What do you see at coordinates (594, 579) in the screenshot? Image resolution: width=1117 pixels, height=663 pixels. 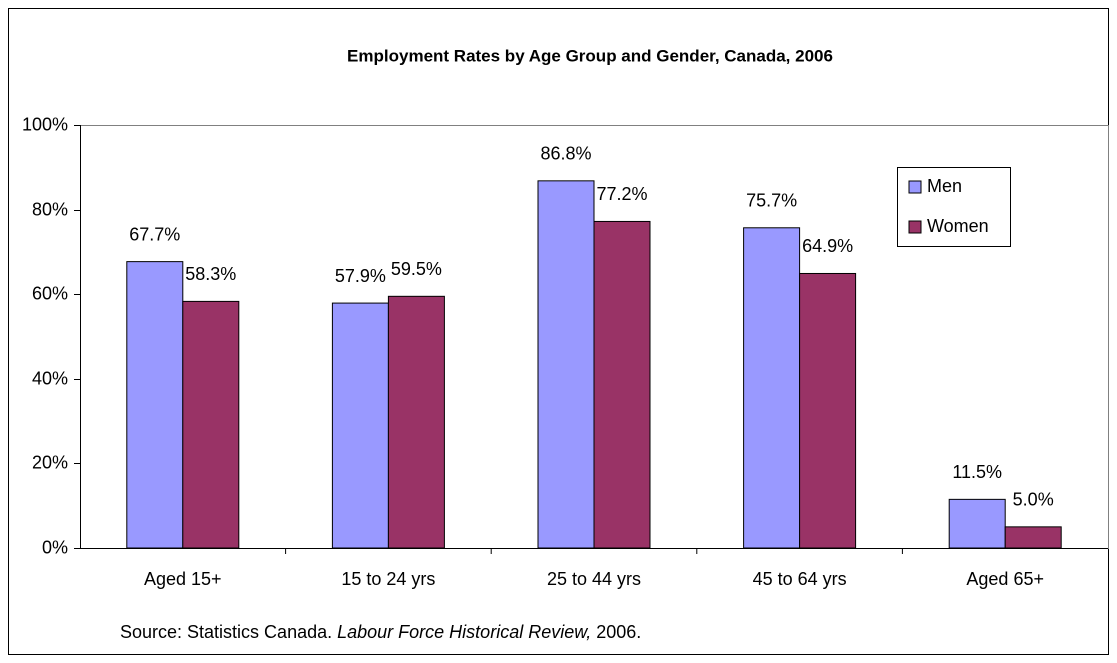 I see `x-tick-label: 25 to 44 yrs` at bounding box center [594, 579].